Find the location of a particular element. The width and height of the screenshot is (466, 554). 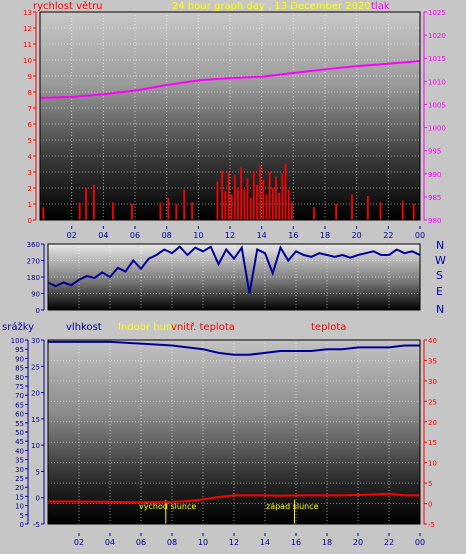

indoor-temp-label: vnitř. teplota is located at coordinates (203, 327).